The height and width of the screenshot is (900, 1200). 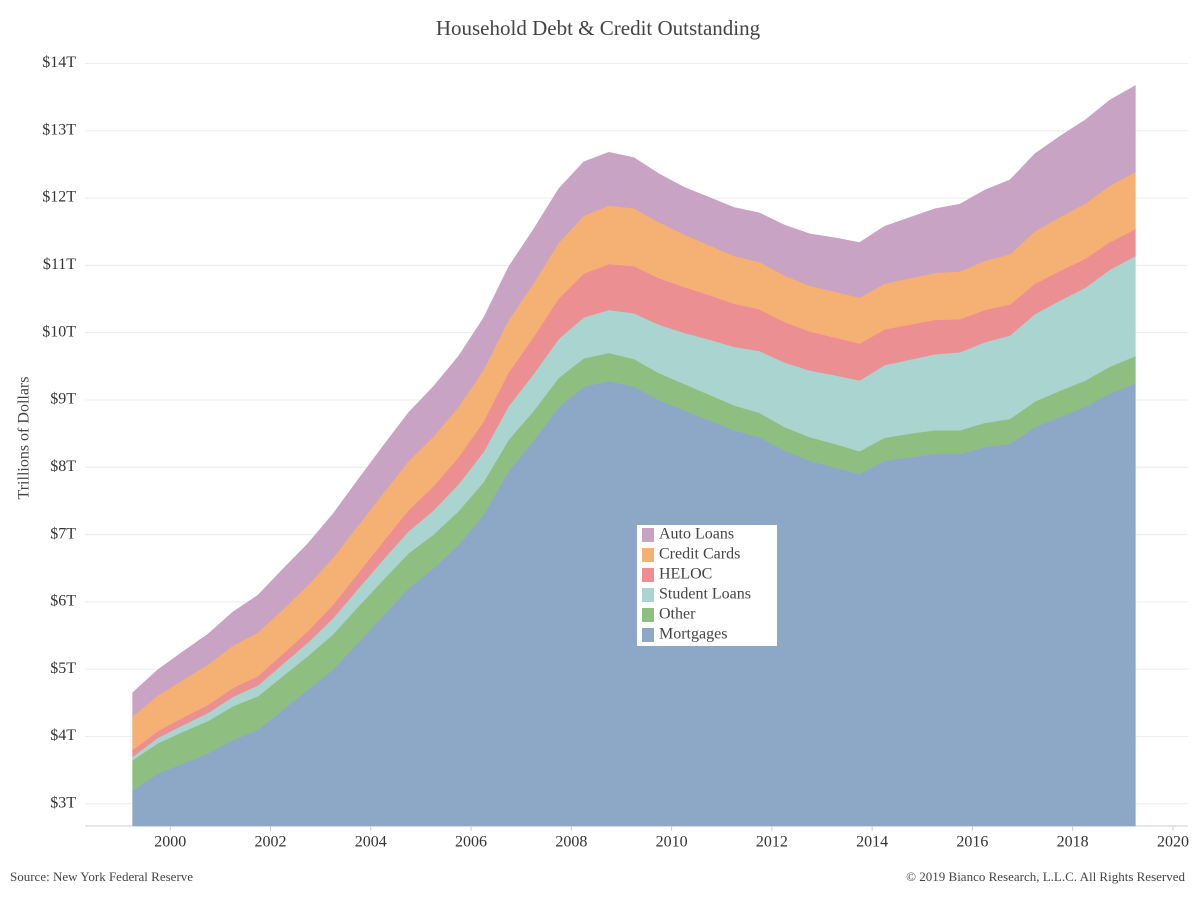 I want to click on y-tick-label: $9T, so click(x=63, y=399).